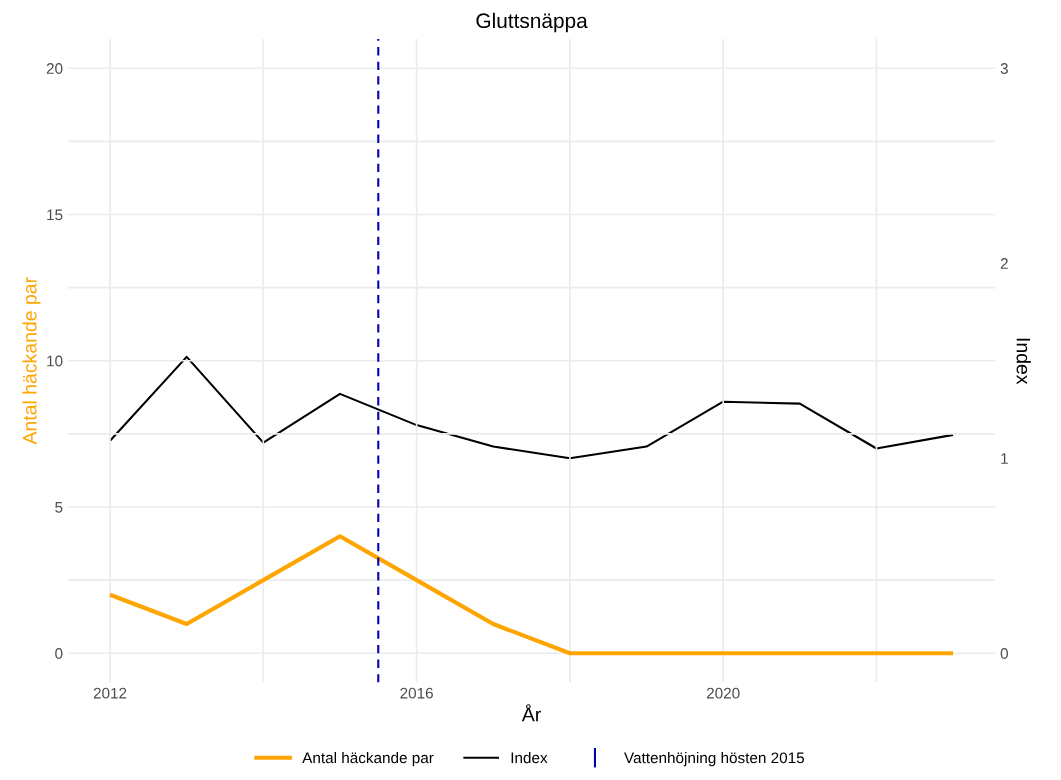 This screenshot has width=1061, height=780. What do you see at coordinates (55, 215) in the screenshot?
I see `y-tick-label: 15` at bounding box center [55, 215].